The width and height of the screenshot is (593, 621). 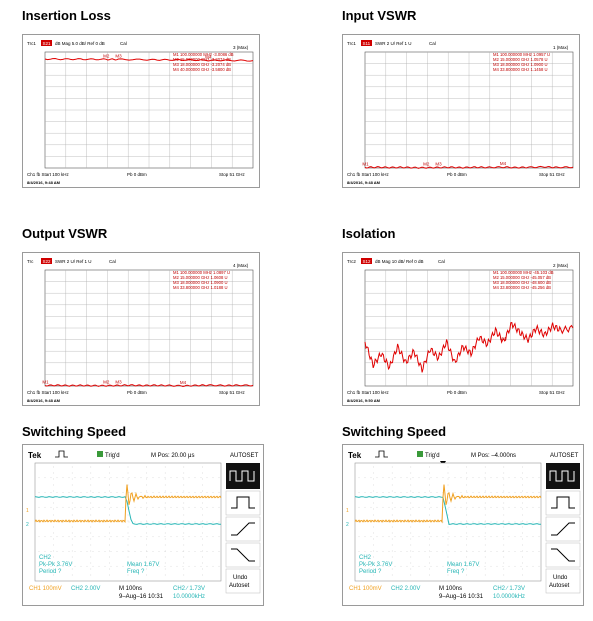 I want to click on s-param-badge, so click(x=46, y=43).